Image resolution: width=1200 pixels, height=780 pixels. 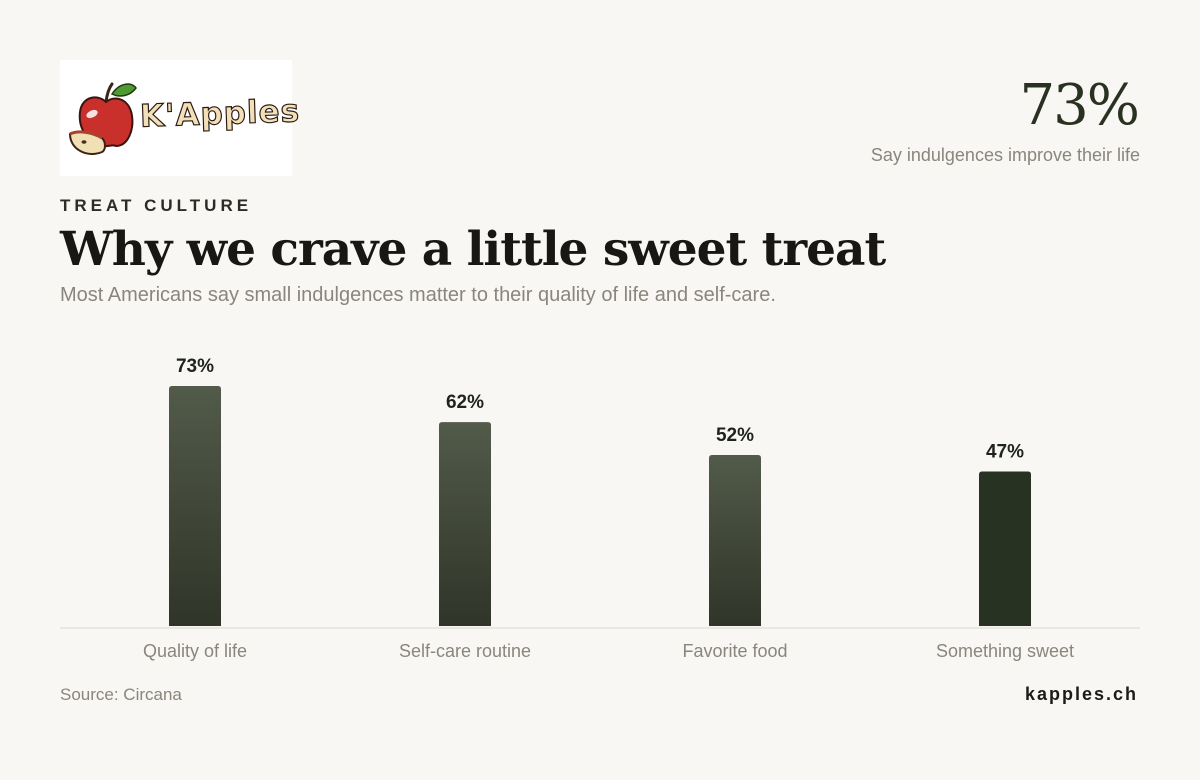 What do you see at coordinates (102, 118) in the screenshot?
I see `apple-icon` at bounding box center [102, 118].